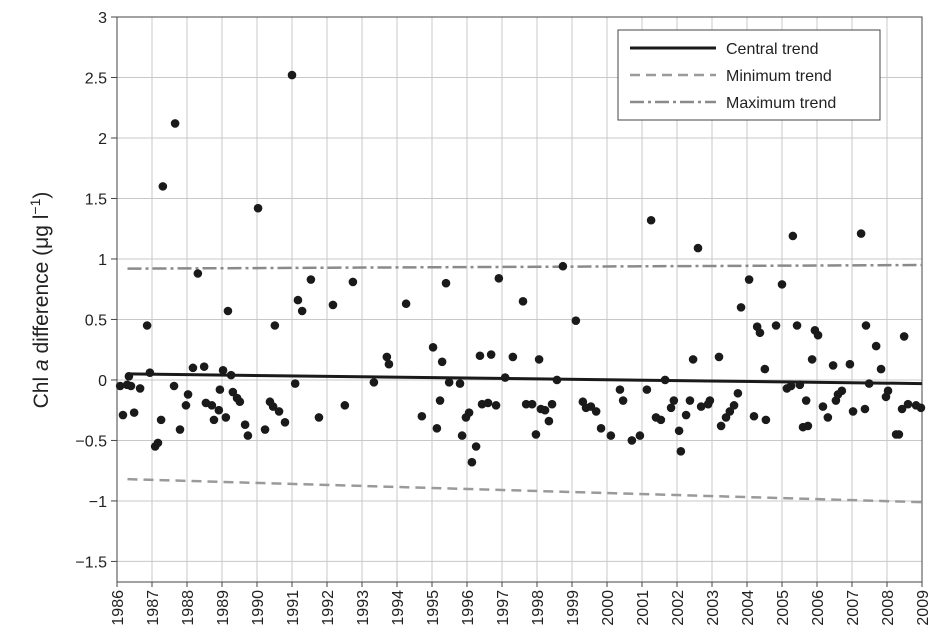 The image size is (932, 639). Describe the element at coordinates (748, 608) in the screenshot. I see `x-tick-label: 2004` at that location.